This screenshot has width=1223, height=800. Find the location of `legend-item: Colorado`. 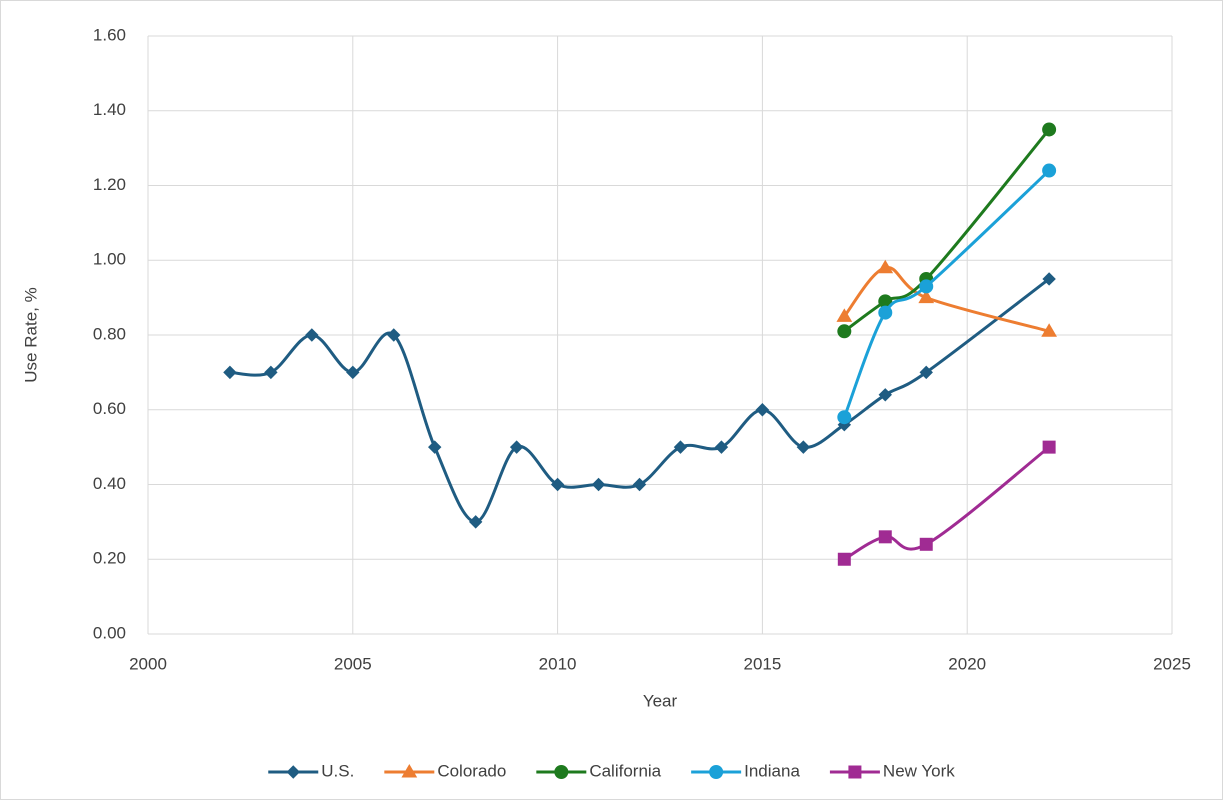

legend-item: Colorado is located at coordinates (445, 770).